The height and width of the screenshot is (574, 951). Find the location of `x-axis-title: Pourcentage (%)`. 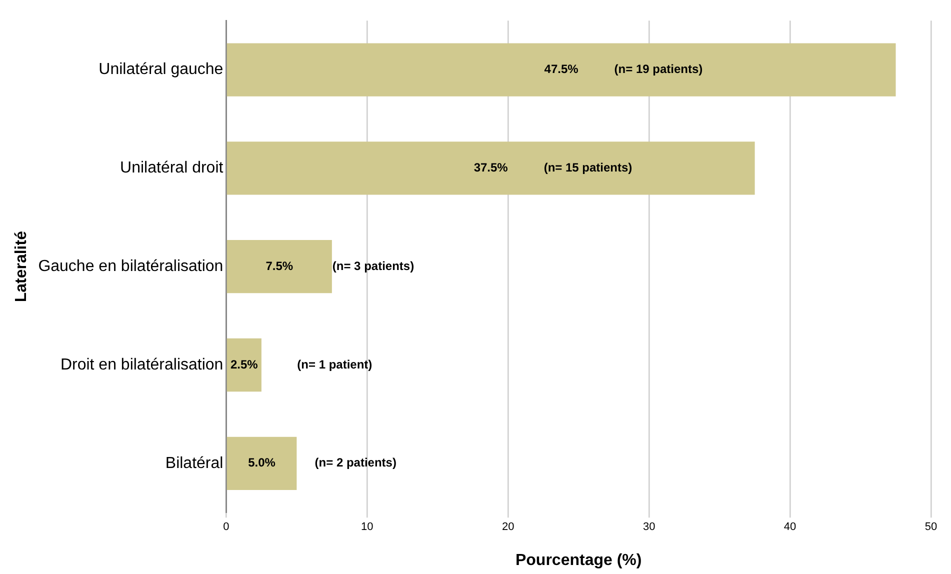

x-axis-title: Pourcentage (%) is located at coordinates (578, 560).